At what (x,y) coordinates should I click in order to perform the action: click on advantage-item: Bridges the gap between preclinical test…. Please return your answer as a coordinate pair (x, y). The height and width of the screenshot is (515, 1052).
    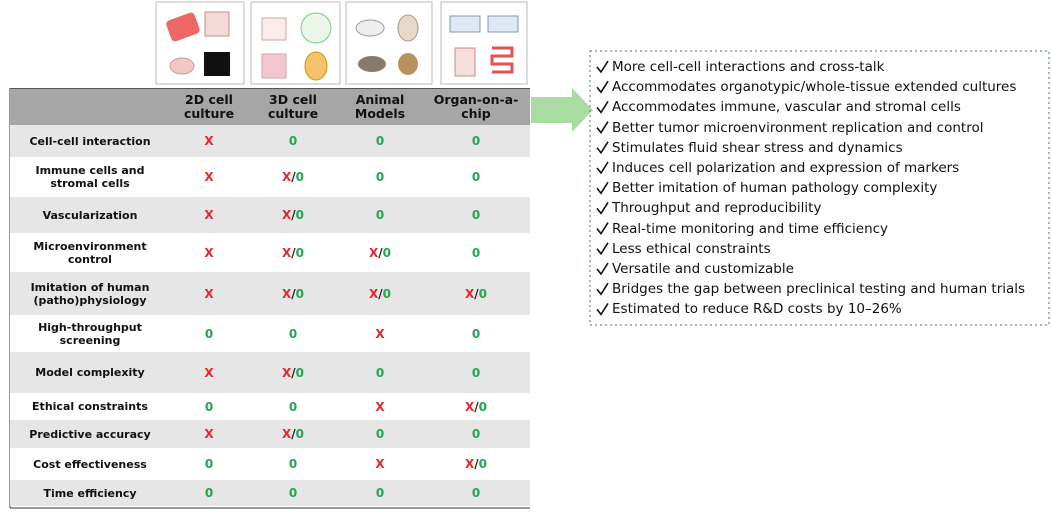
    Looking at the image, I should click on (819, 289).